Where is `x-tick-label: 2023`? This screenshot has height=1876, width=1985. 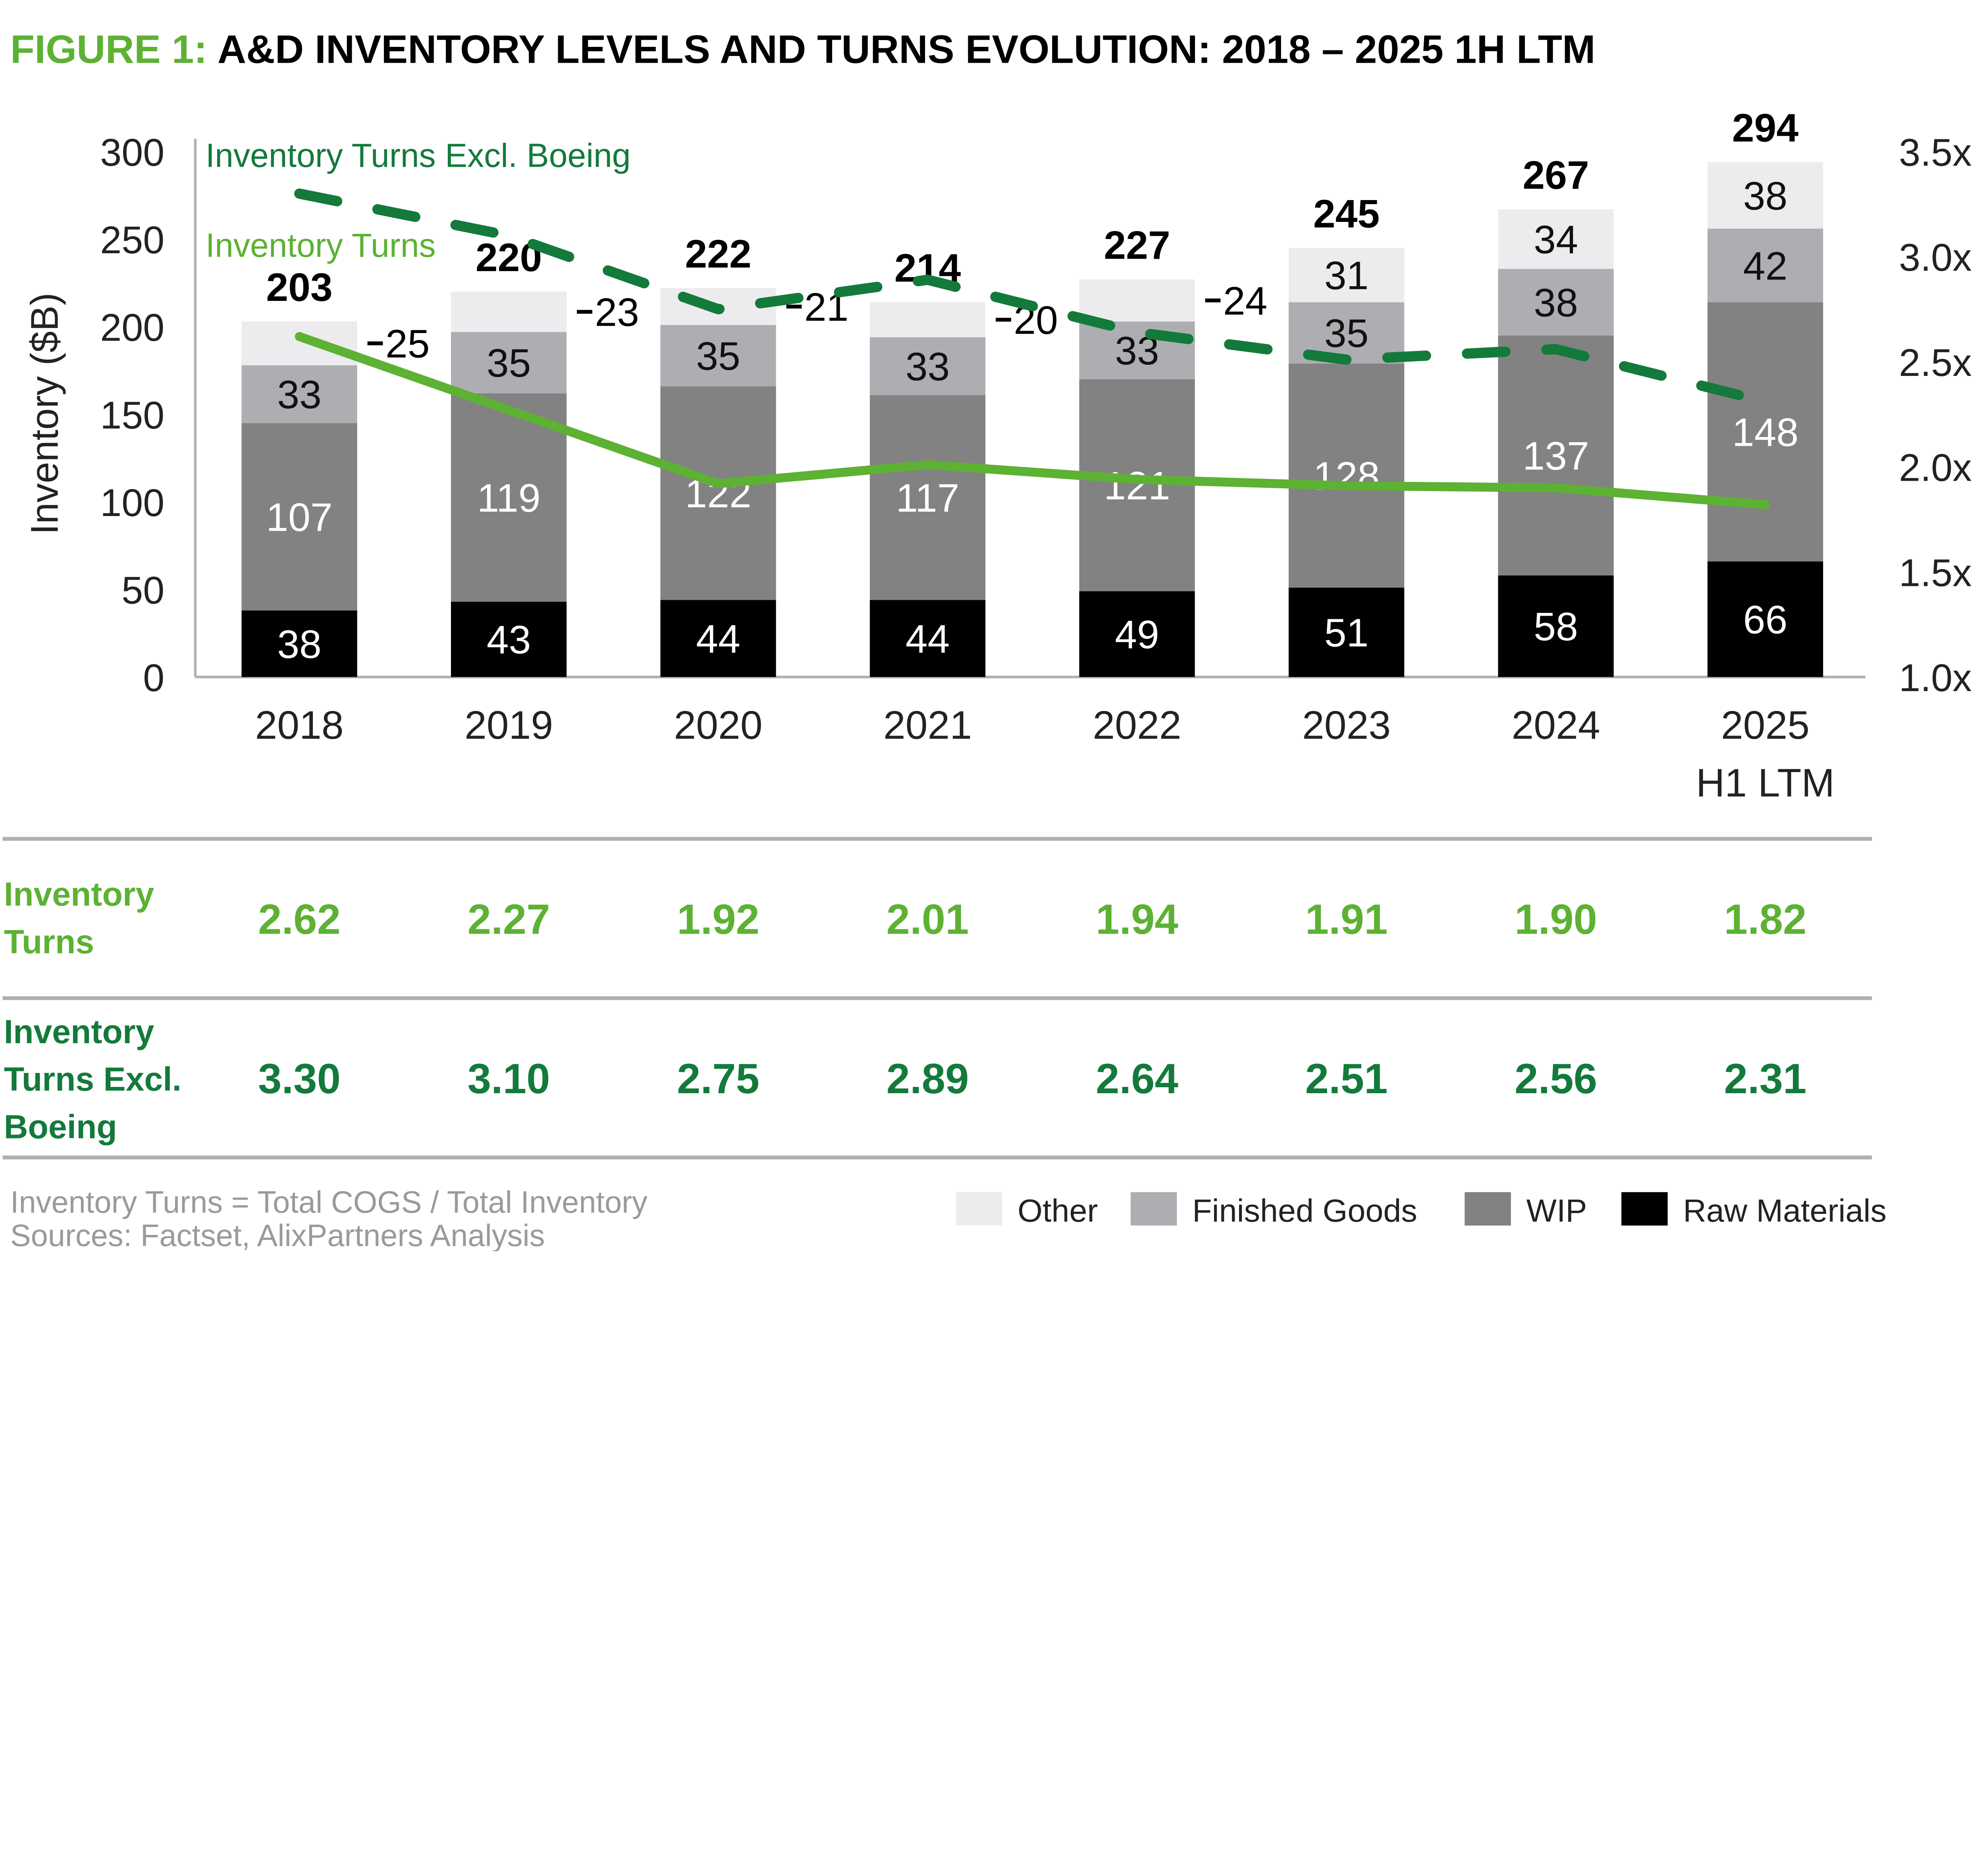
x-tick-label: 2023 is located at coordinates (1346, 725).